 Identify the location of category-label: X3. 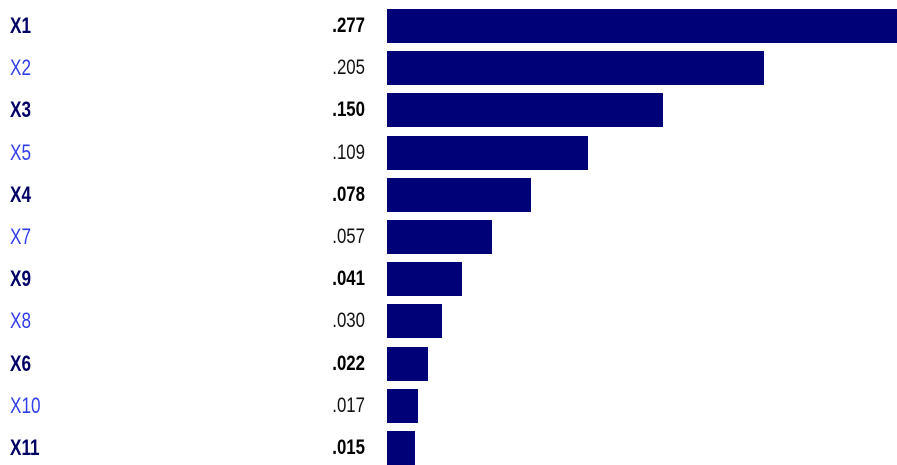
(20, 109).